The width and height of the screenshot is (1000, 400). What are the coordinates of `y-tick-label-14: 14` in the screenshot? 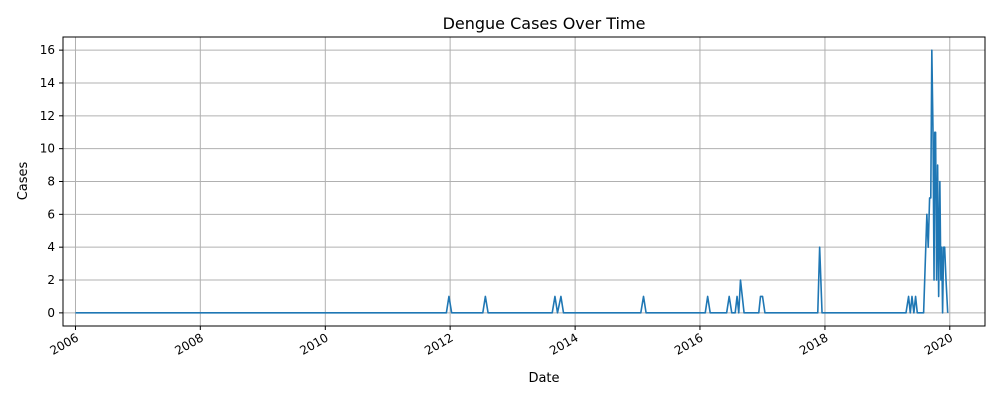 It's located at (47, 83).